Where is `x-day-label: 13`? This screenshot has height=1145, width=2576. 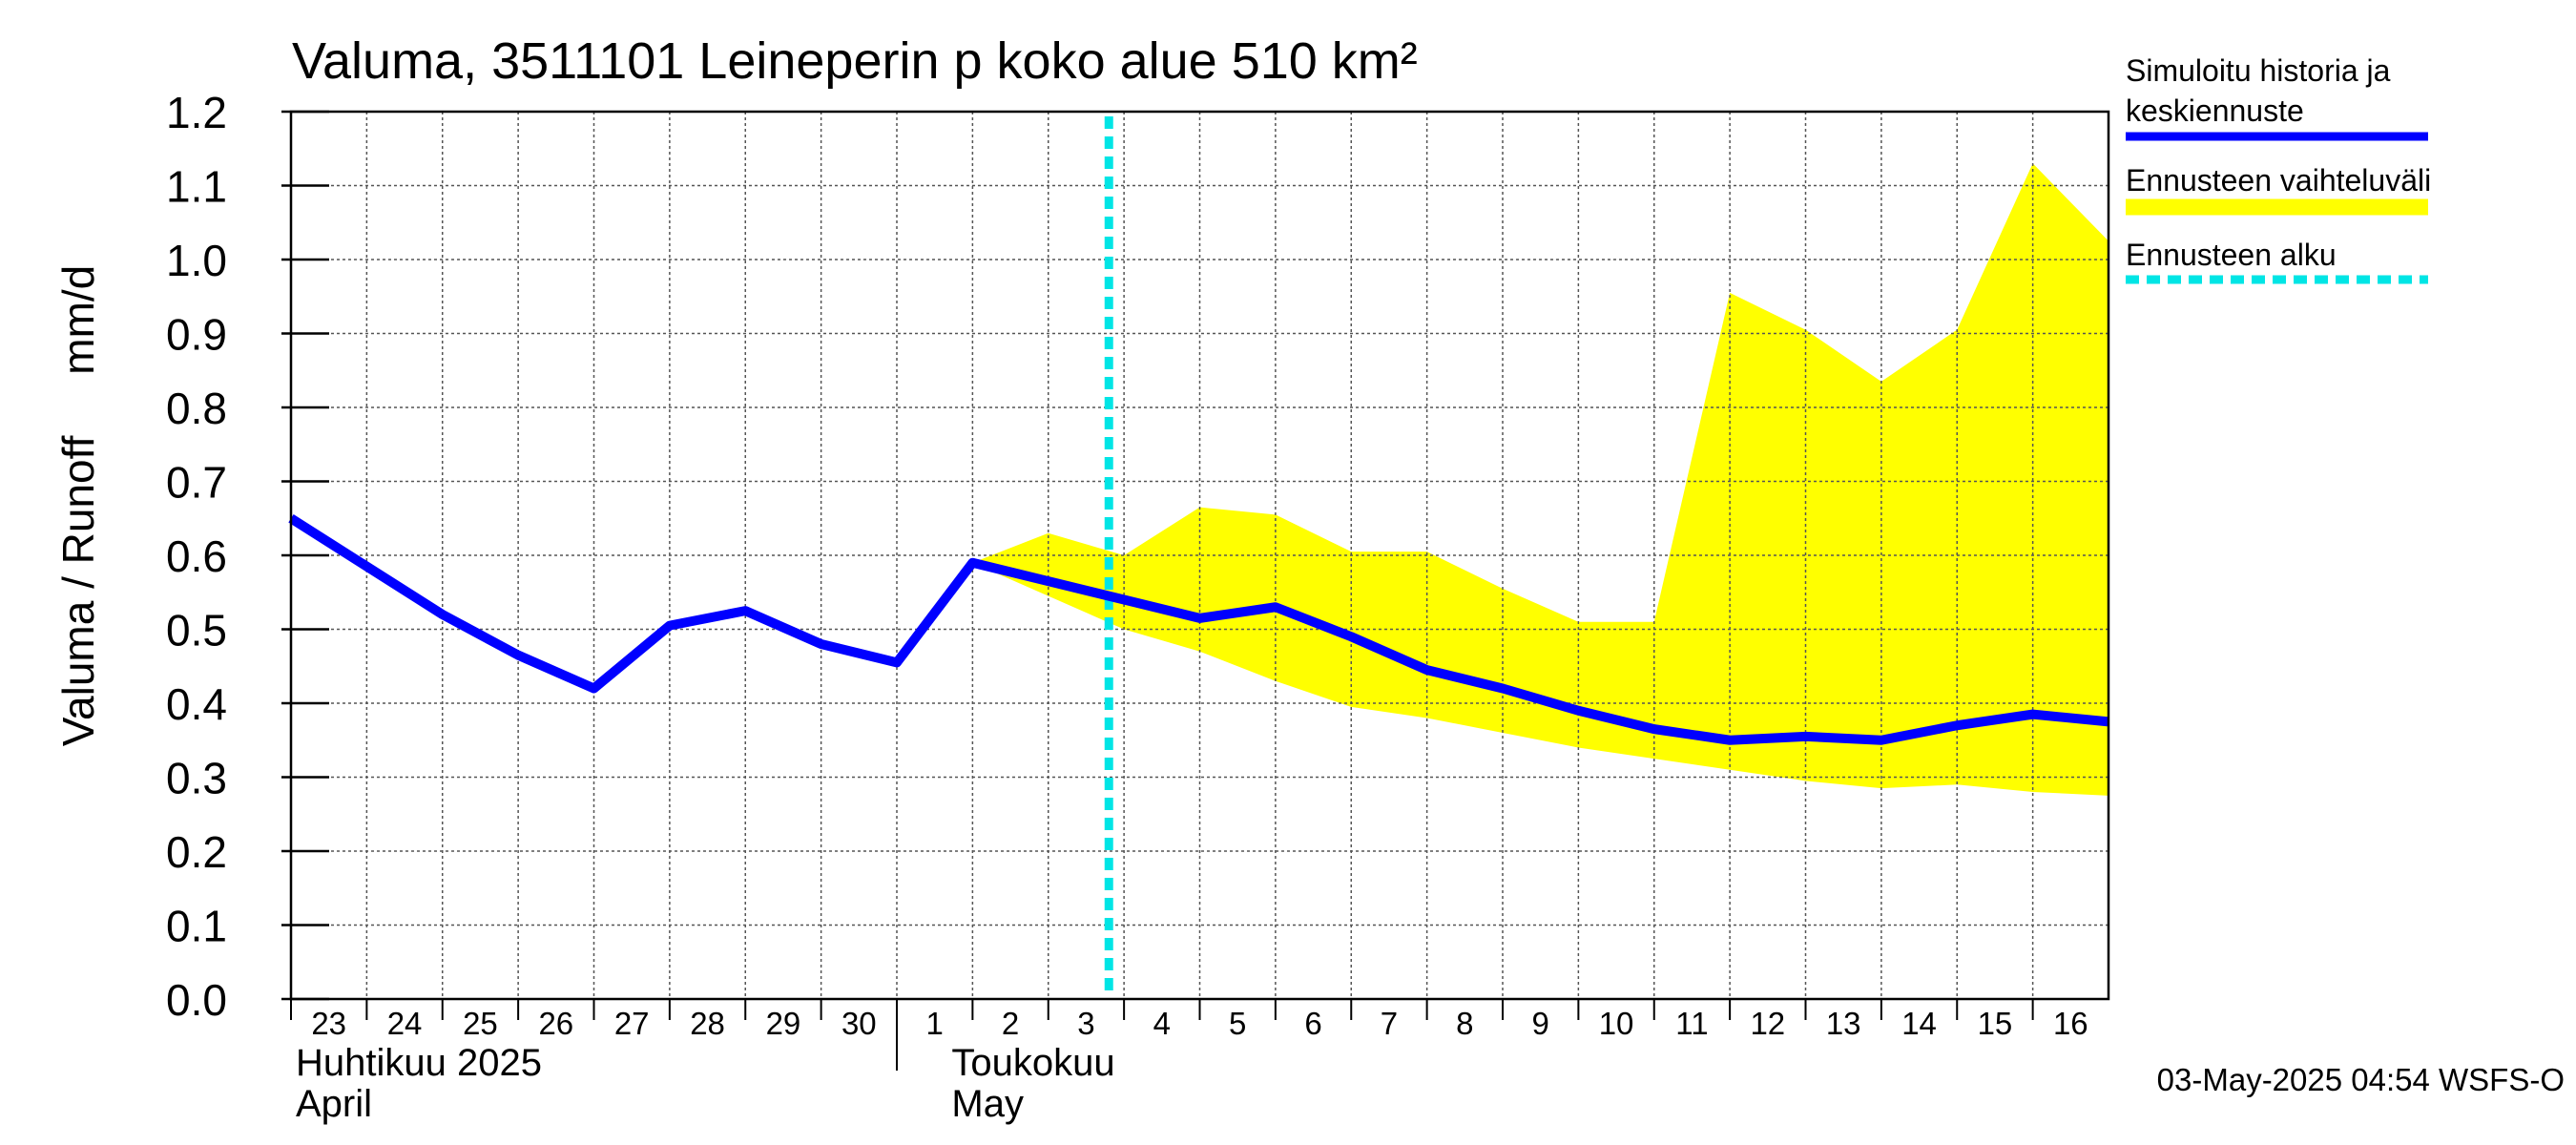
x-day-label: 13 is located at coordinates (1843, 1023).